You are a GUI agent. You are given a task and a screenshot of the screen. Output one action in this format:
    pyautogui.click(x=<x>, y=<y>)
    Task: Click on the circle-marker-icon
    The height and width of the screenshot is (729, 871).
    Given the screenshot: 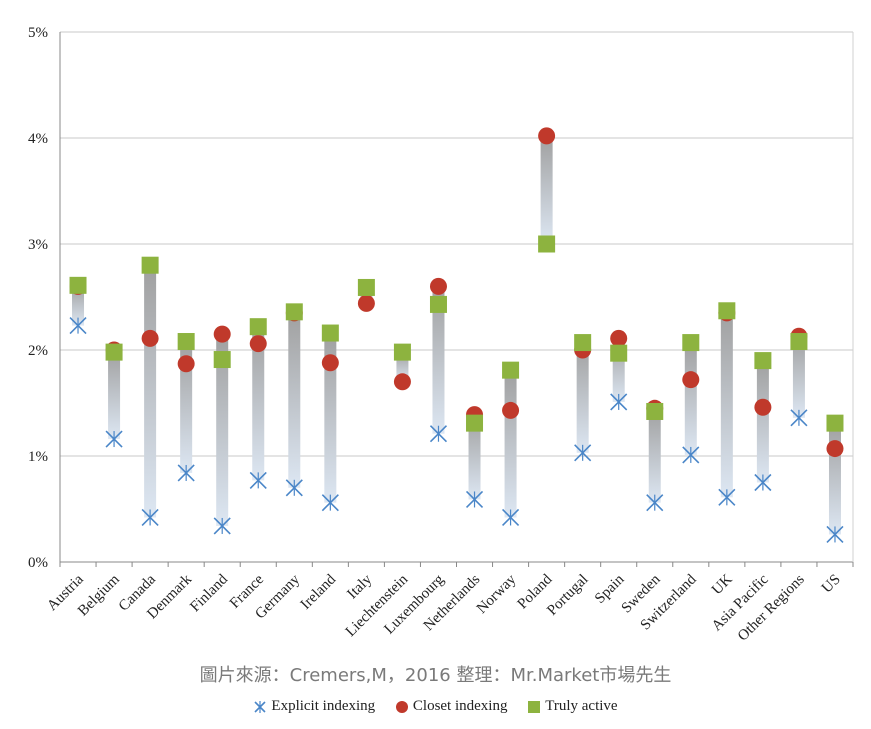 What is the action you would take?
    pyautogui.click(x=401, y=706)
    